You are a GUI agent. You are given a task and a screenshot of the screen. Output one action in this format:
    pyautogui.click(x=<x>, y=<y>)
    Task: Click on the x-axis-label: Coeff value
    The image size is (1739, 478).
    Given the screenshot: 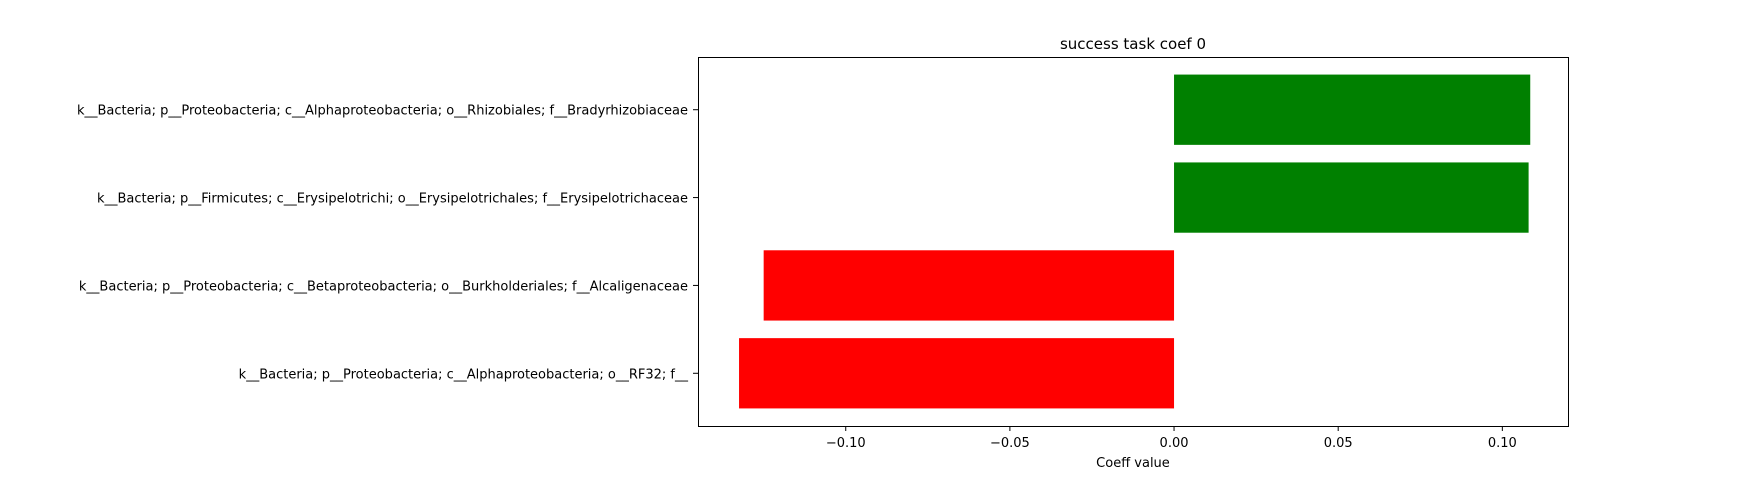 What is the action you would take?
    pyautogui.click(x=1133, y=463)
    